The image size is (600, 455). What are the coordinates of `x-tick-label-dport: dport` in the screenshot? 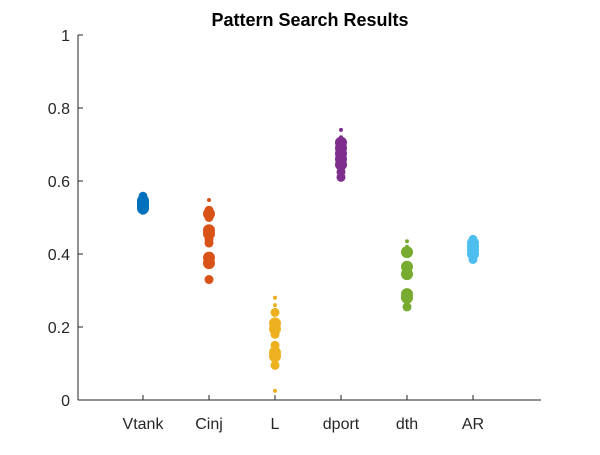 It's located at (341, 424).